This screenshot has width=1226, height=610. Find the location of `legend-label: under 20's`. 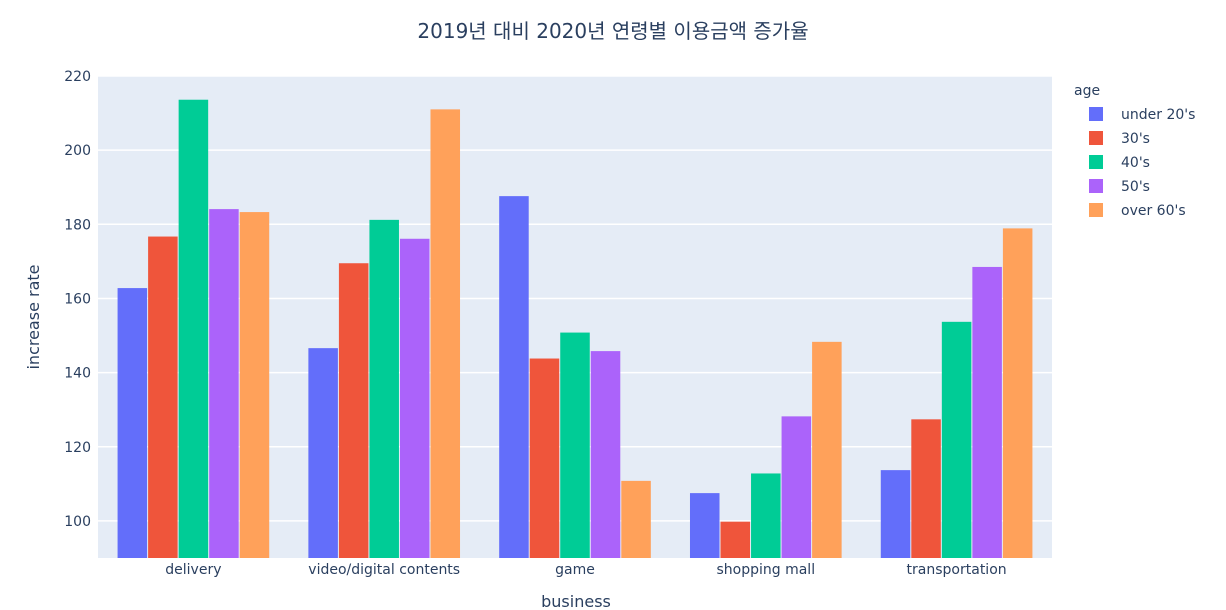

legend-label: under 20's is located at coordinates (1158, 115).